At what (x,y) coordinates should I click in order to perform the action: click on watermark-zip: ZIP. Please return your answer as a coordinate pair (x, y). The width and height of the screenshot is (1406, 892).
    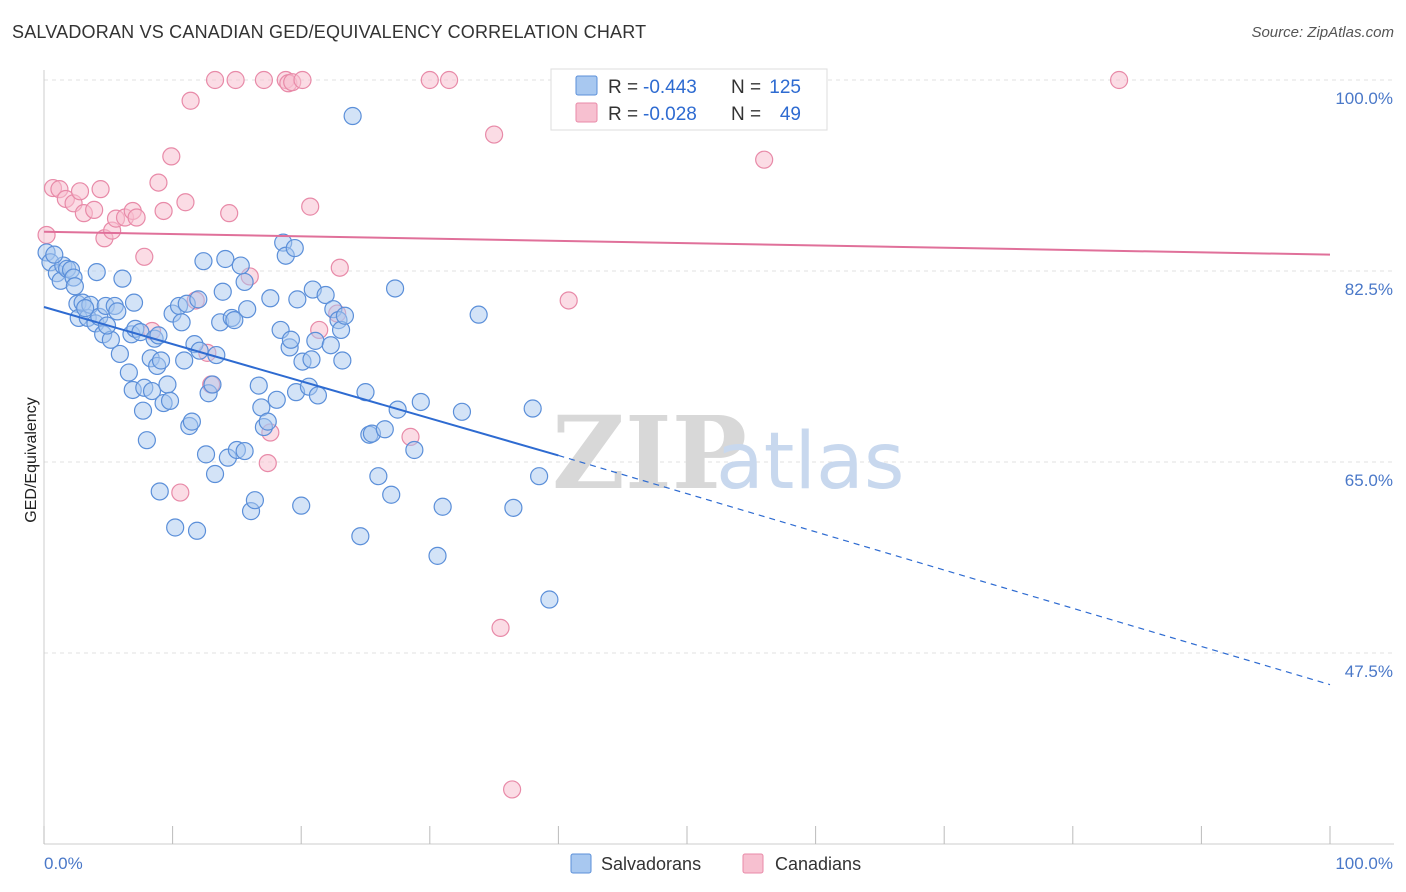
    Looking at the image, I should click on (649, 453).